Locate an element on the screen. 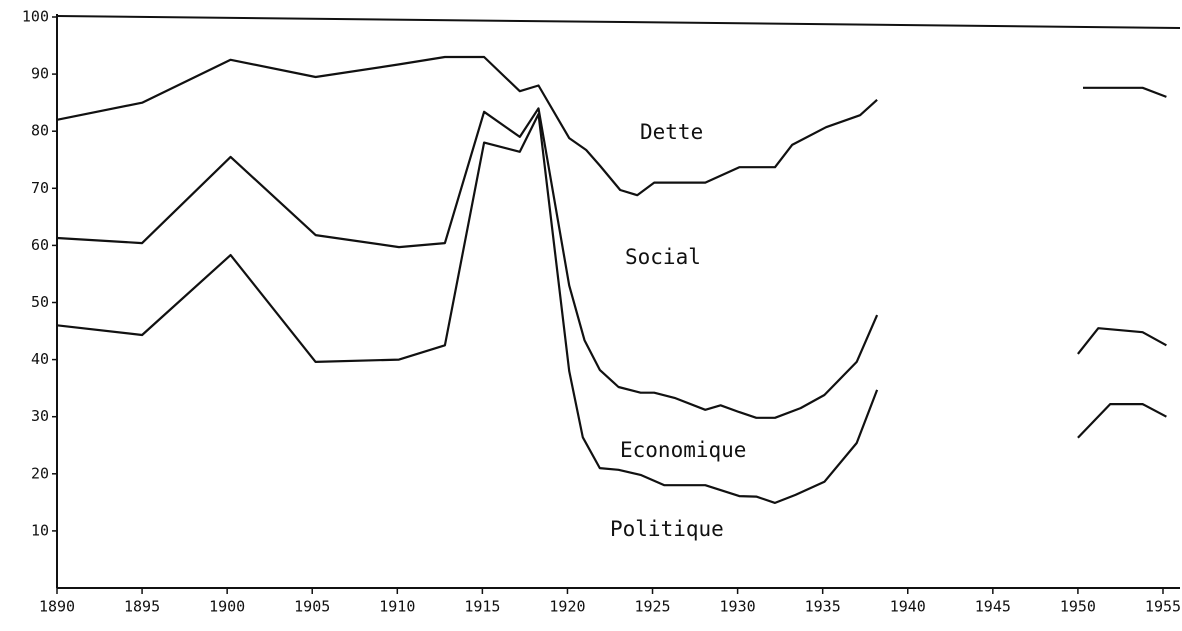 This screenshot has height=631, width=1182. y-tick-label: 100 is located at coordinates (35, 17).